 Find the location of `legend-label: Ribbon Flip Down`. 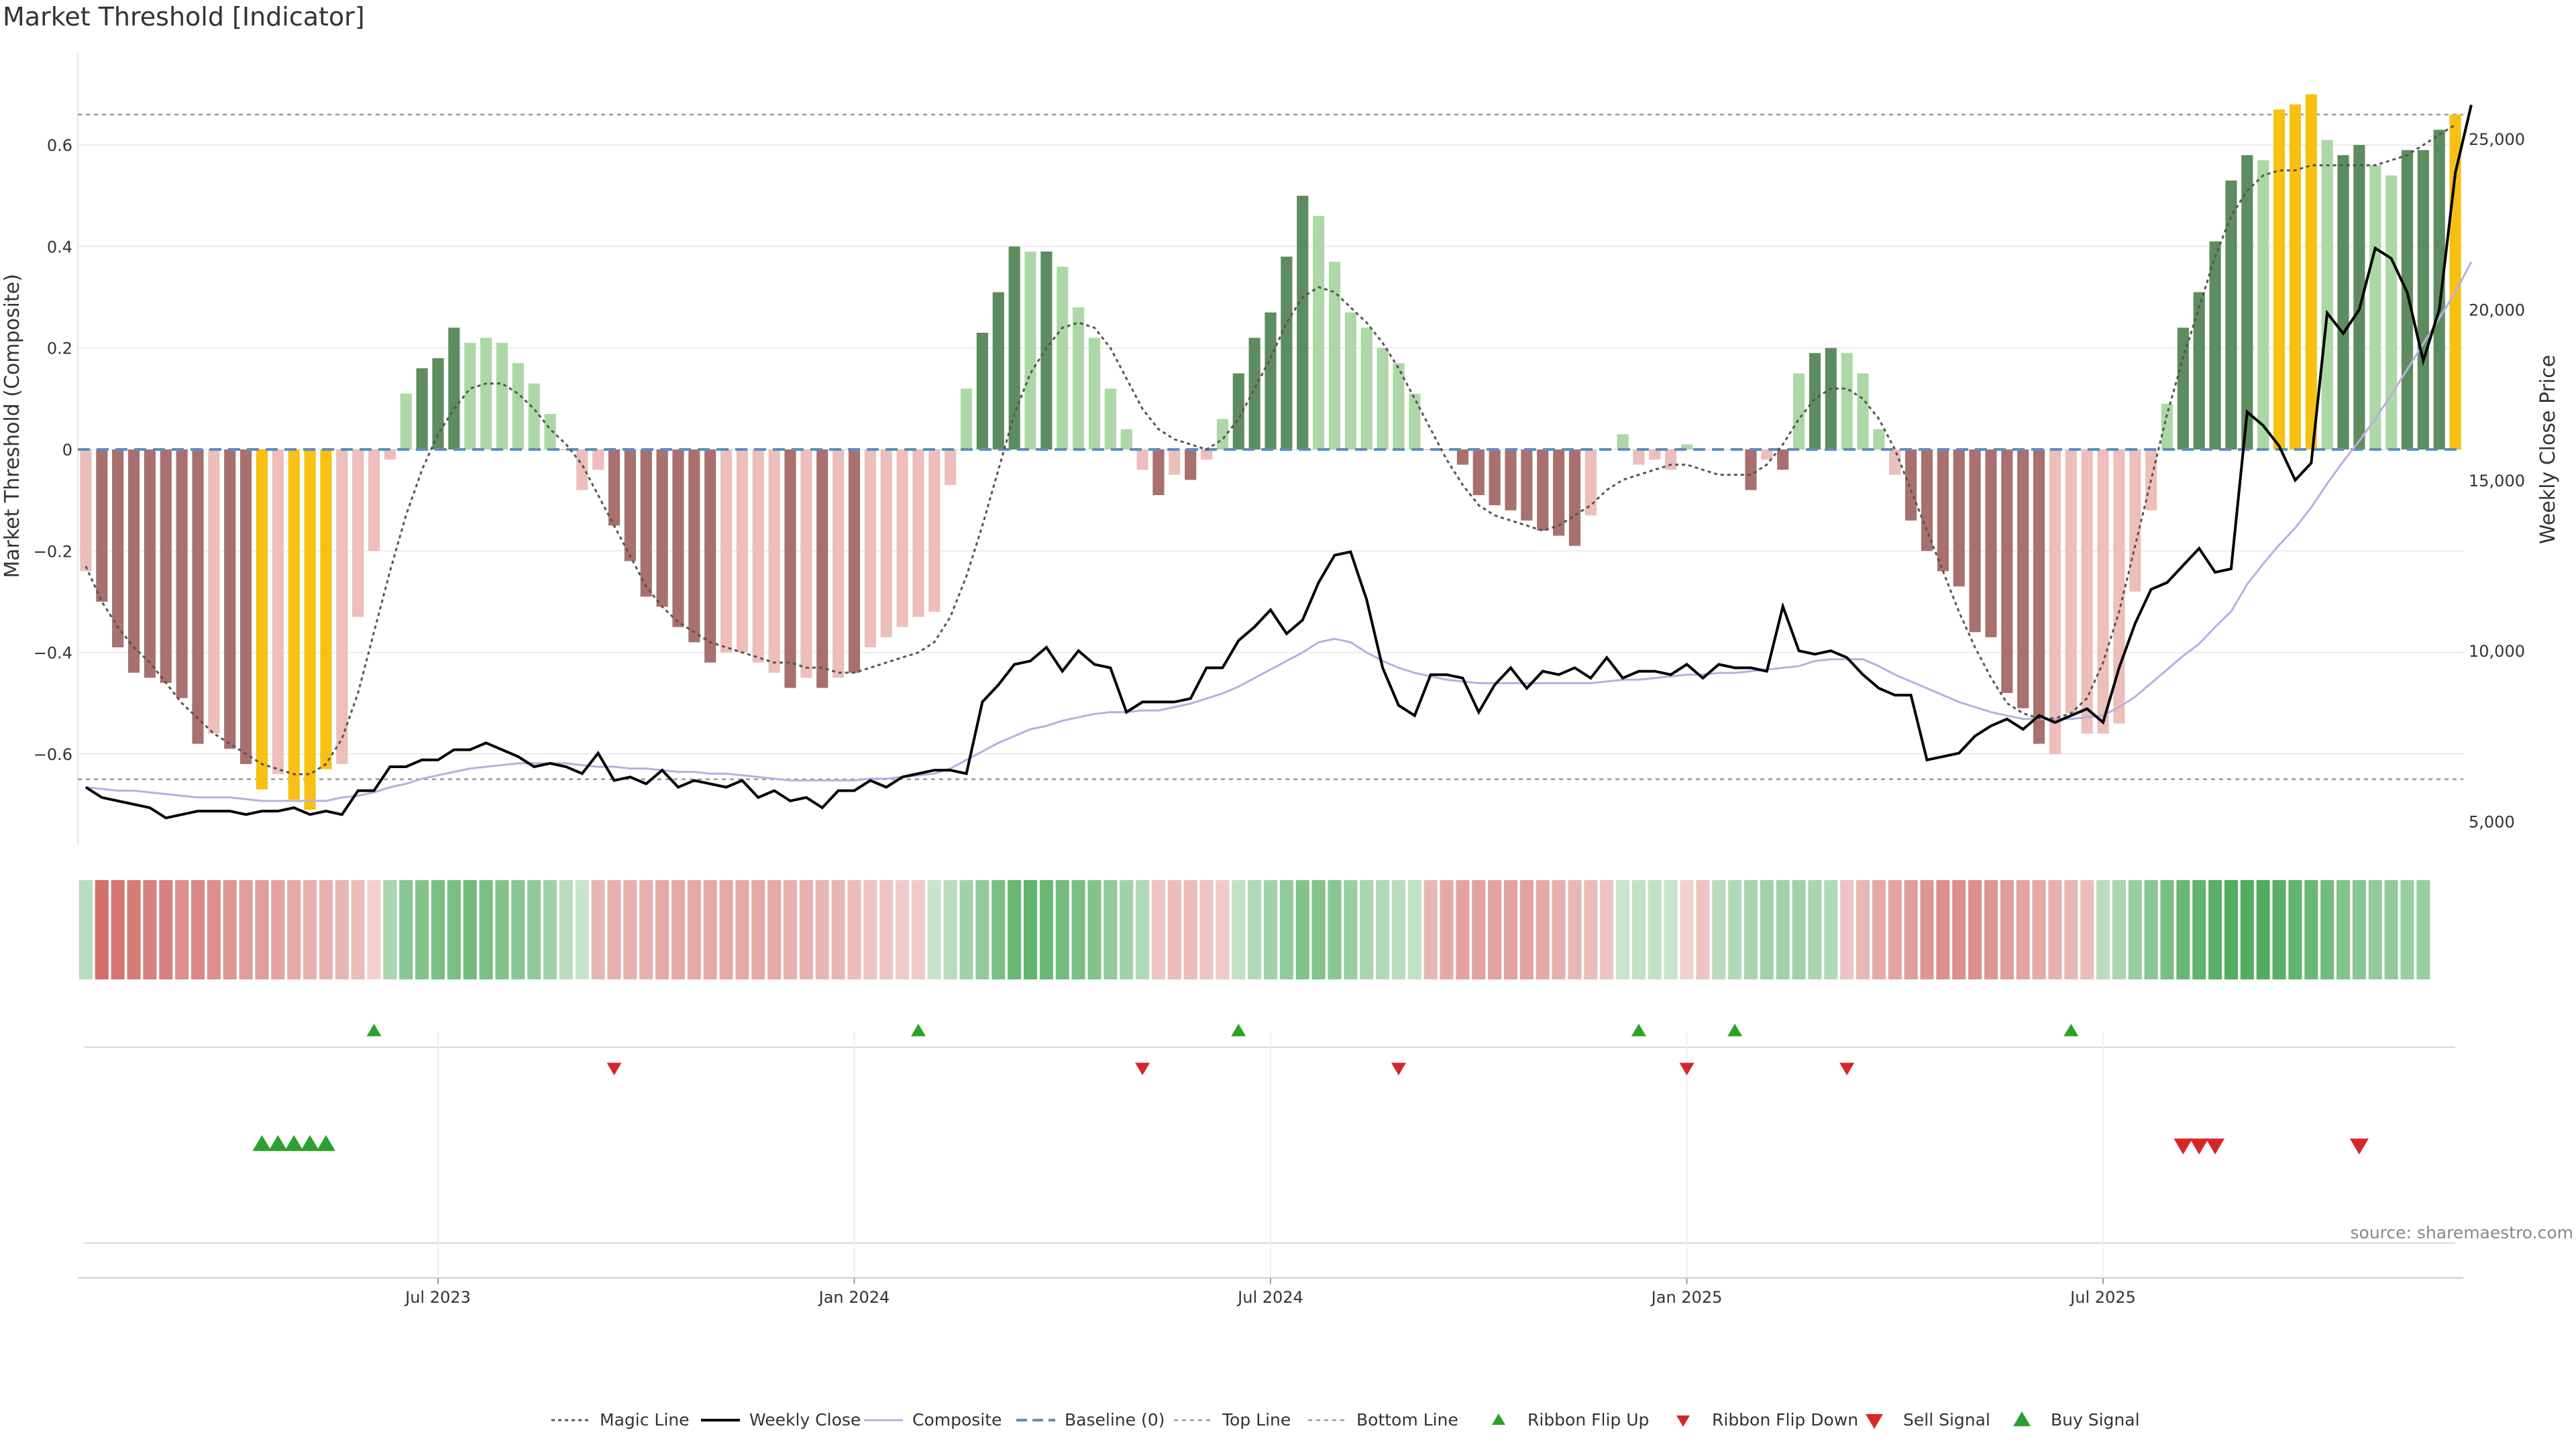

legend-label: Ribbon Flip Down is located at coordinates (1785, 1420).